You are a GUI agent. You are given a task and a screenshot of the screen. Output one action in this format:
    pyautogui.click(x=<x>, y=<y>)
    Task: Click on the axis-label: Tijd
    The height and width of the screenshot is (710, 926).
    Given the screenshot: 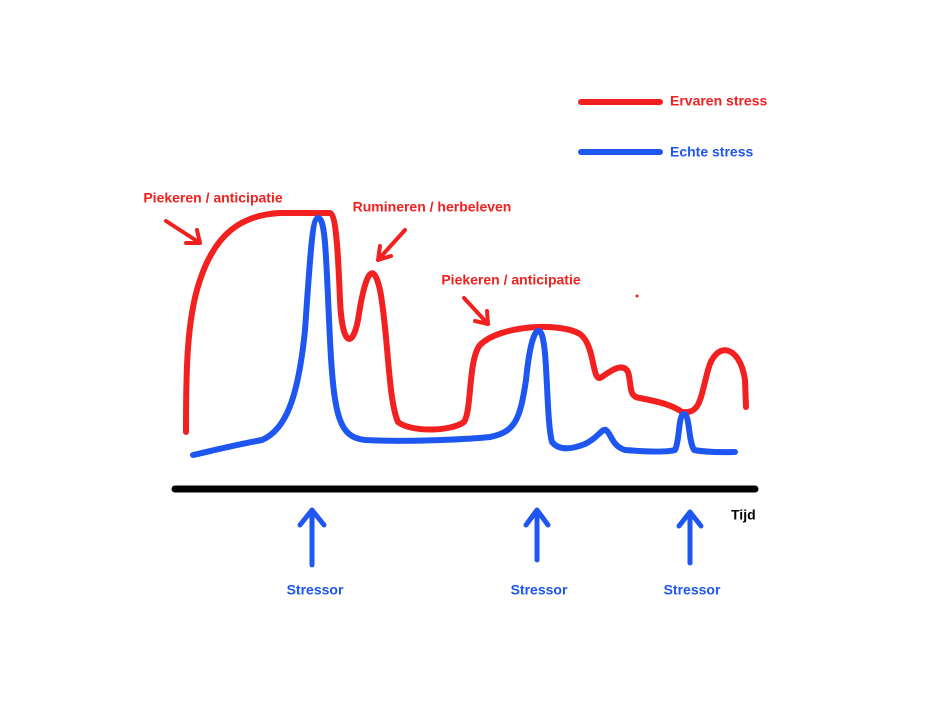 What is the action you would take?
    pyautogui.click(x=743, y=515)
    